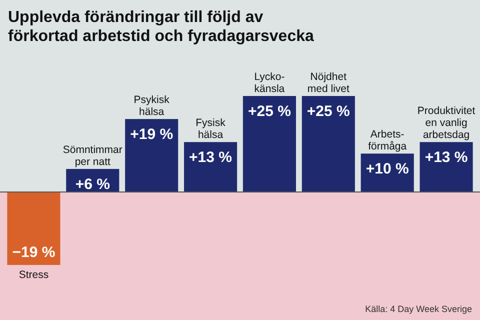  What do you see at coordinates (211, 129) in the screenshot?
I see `x-tick-label: Fysisk hälsa` at bounding box center [211, 129].